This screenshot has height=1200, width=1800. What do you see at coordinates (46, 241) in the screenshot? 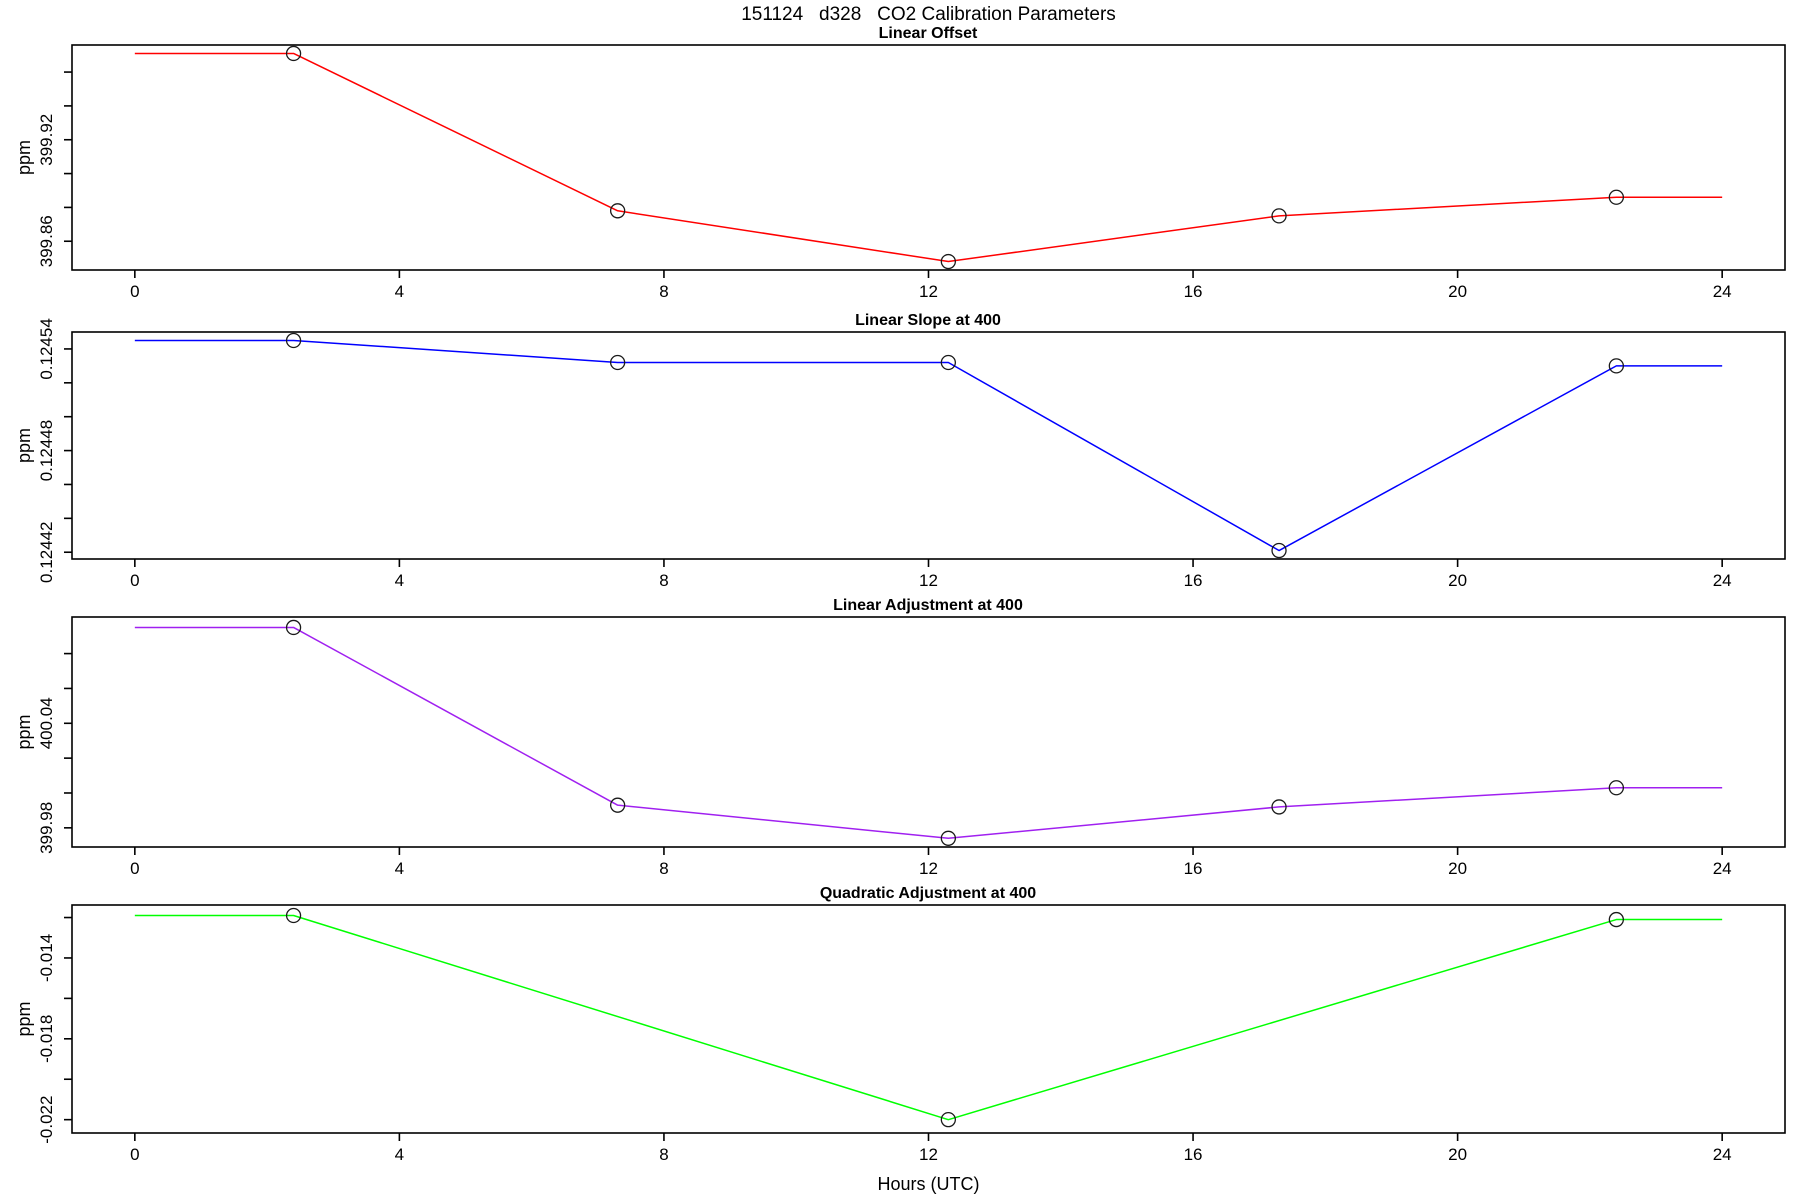
I see `y-tick-label: 399.86` at bounding box center [46, 241].